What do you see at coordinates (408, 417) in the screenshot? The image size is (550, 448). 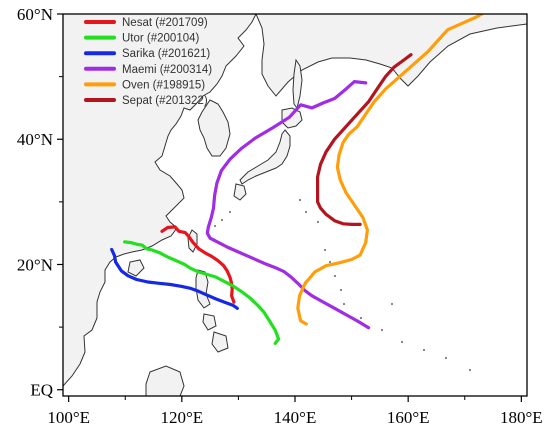 I see `x-tick-label-3: 160°E` at bounding box center [408, 417].